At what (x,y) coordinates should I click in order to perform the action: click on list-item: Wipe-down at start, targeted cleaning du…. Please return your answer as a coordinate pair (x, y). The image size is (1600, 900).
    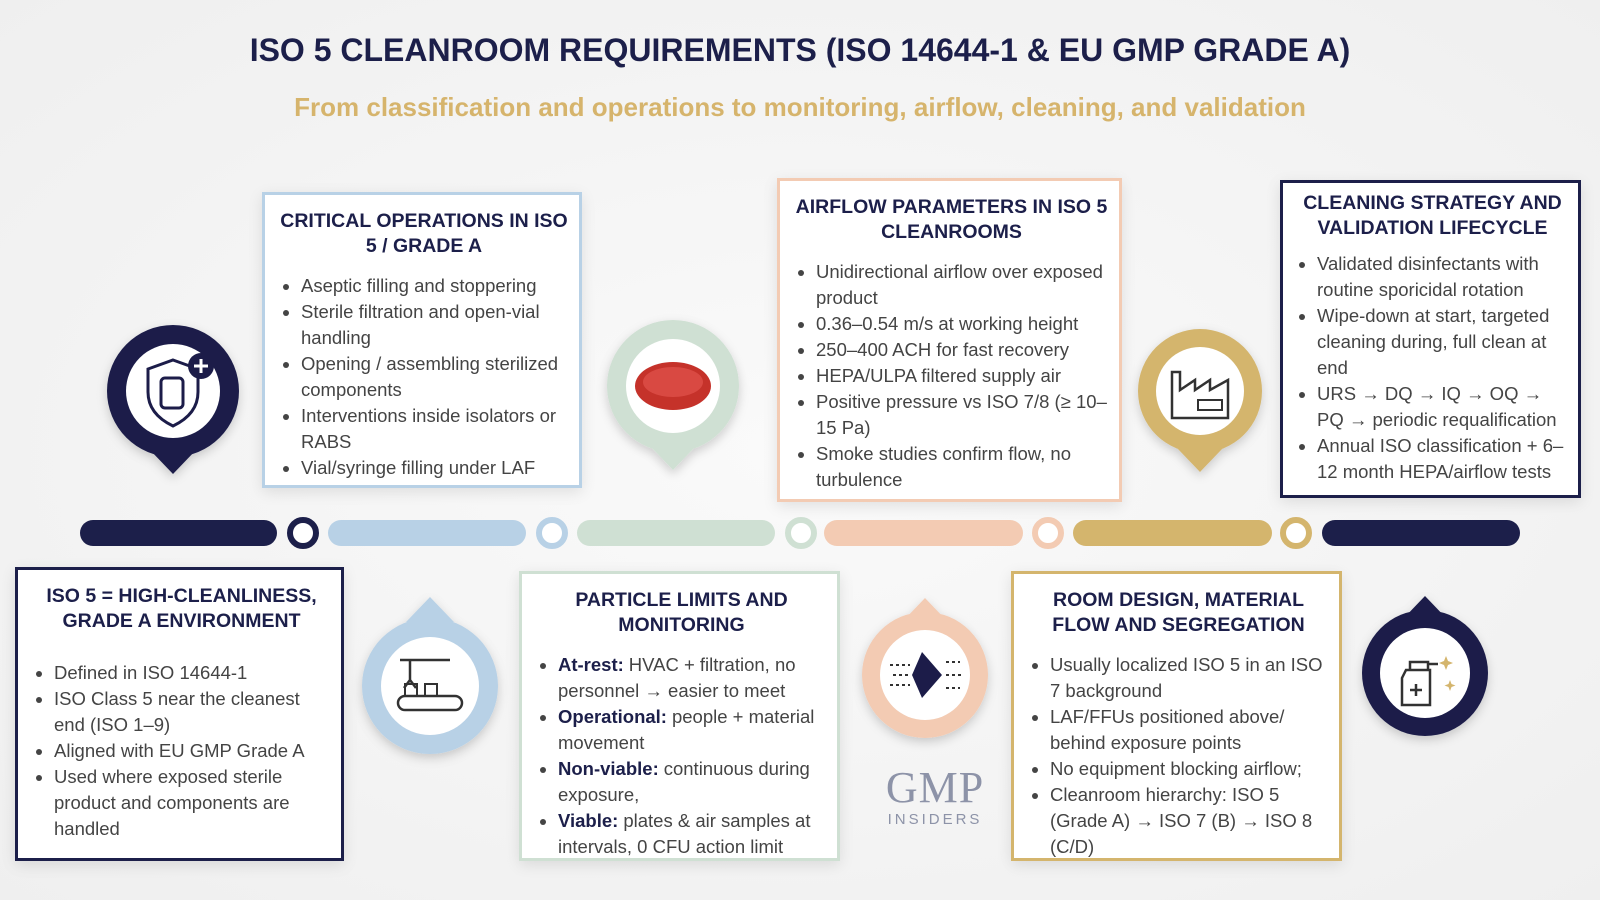
    Looking at the image, I should click on (1443, 342).